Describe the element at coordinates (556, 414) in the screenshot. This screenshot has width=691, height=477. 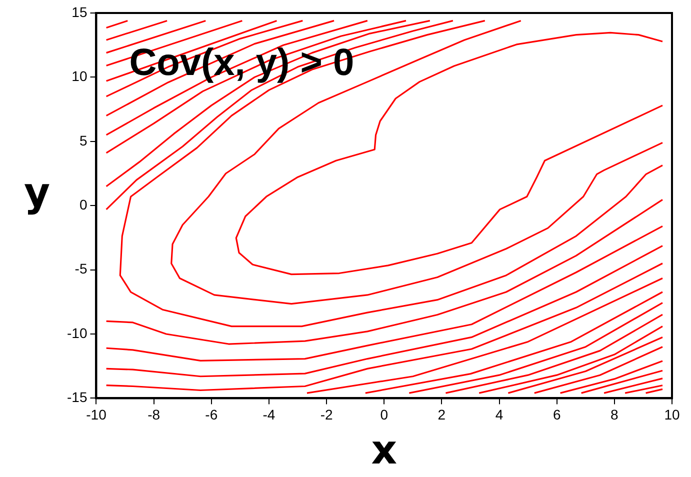
I see `x-tick-label: 6` at that location.